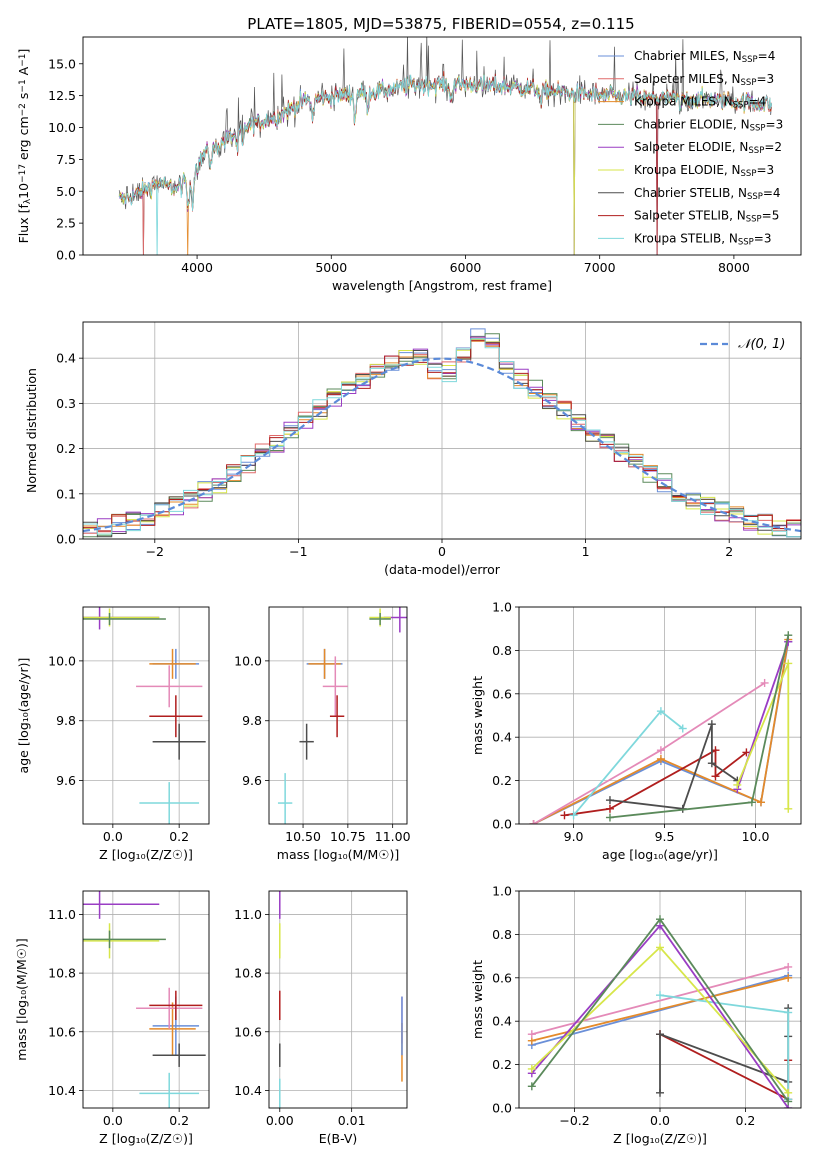 This screenshot has width=819, height=1170. What do you see at coordinates (600, 267) in the screenshot?
I see `x-tick-label: 7000` at bounding box center [600, 267].